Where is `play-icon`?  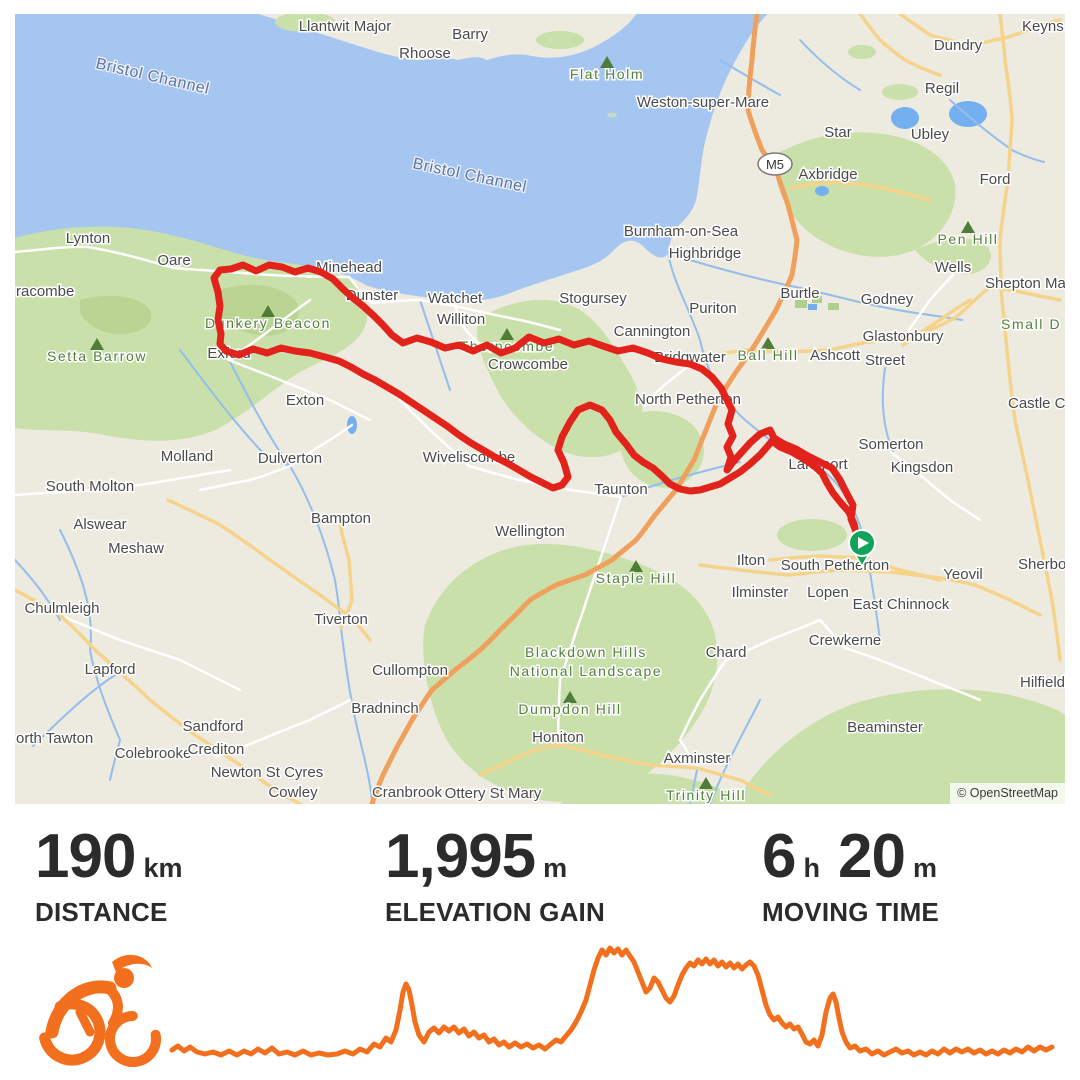
play-icon is located at coordinates (863, 543).